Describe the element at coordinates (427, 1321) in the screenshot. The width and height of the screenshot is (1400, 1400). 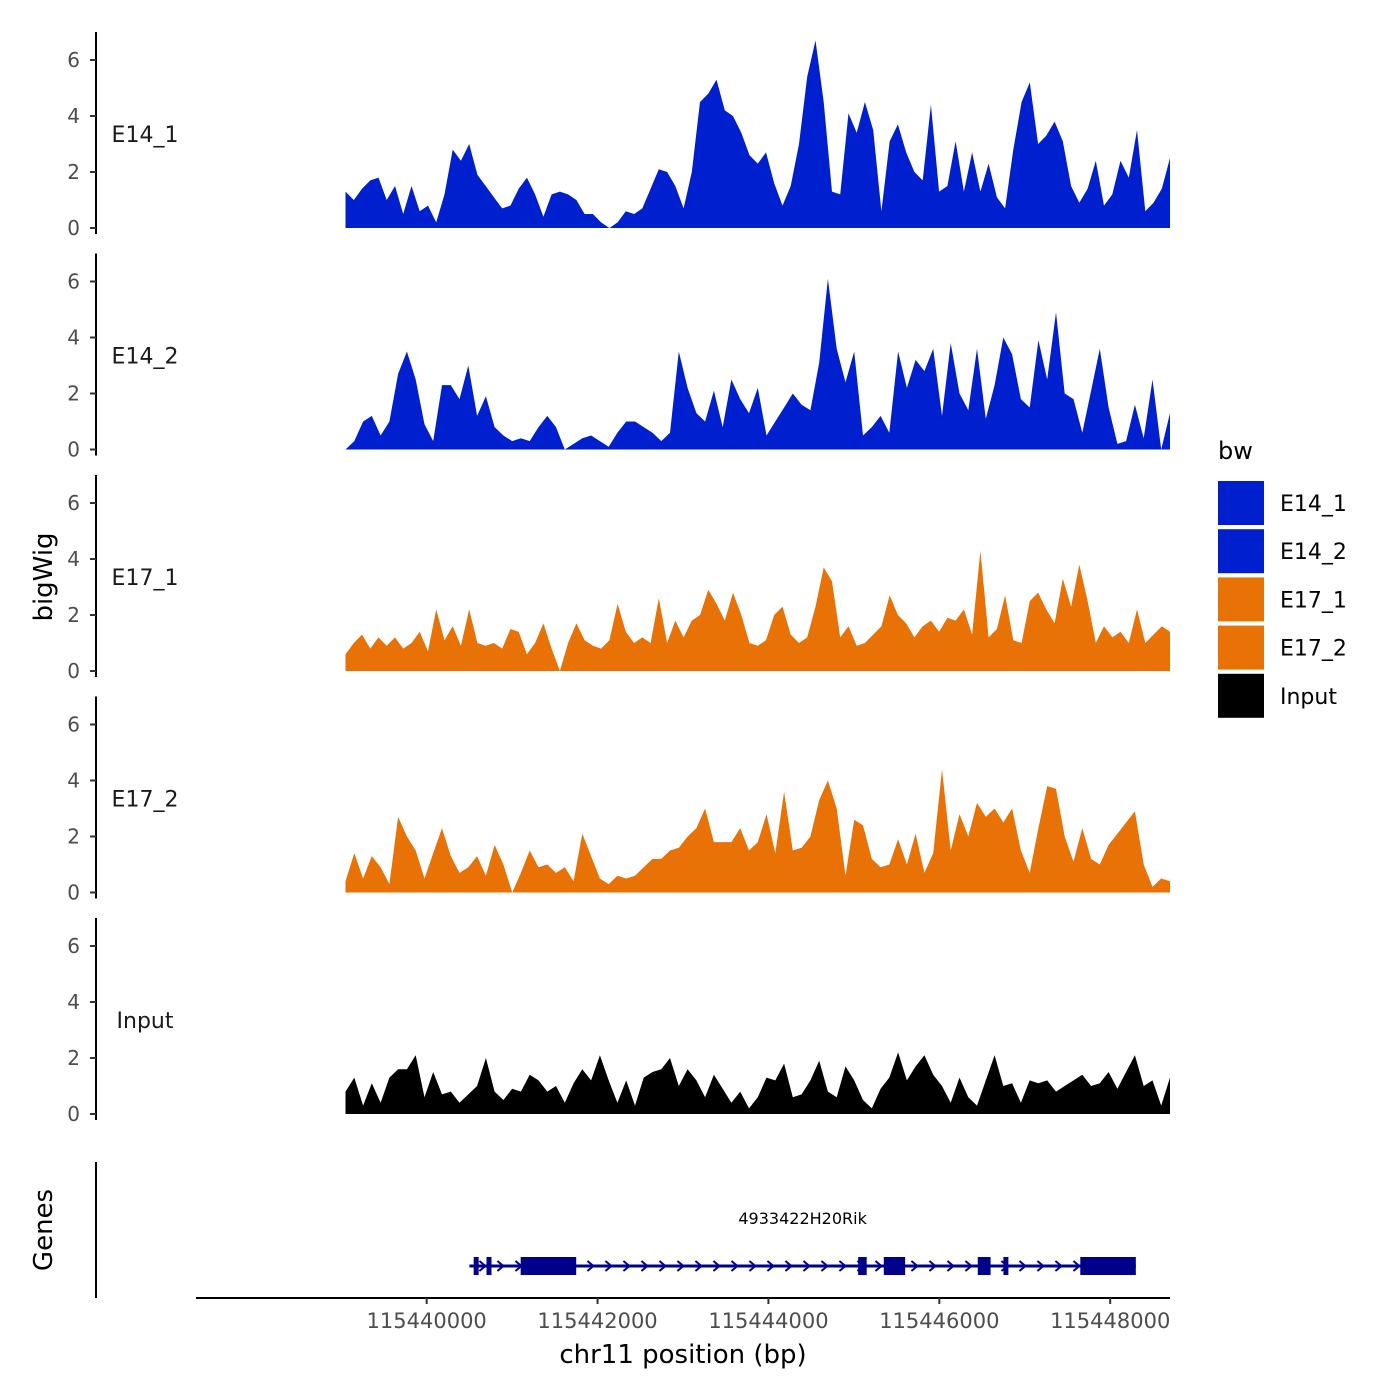
I see `x-tick-label: 115440000` at that location.